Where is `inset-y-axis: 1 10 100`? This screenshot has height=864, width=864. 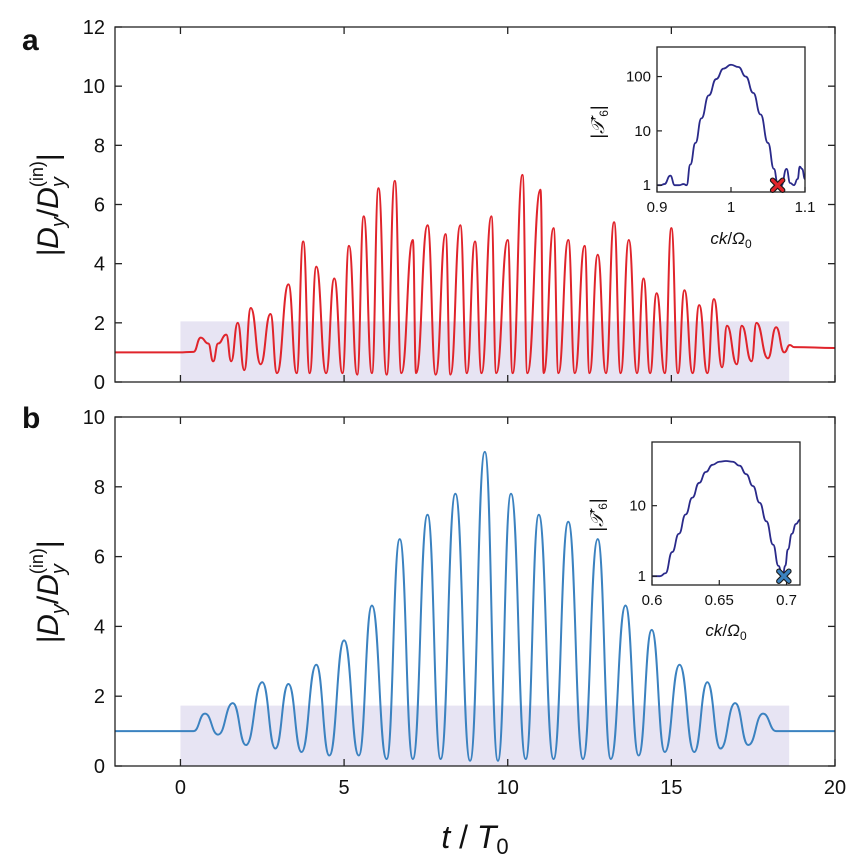 inset-y-axis: 1 10 100 is located at coordinates (644, 131).